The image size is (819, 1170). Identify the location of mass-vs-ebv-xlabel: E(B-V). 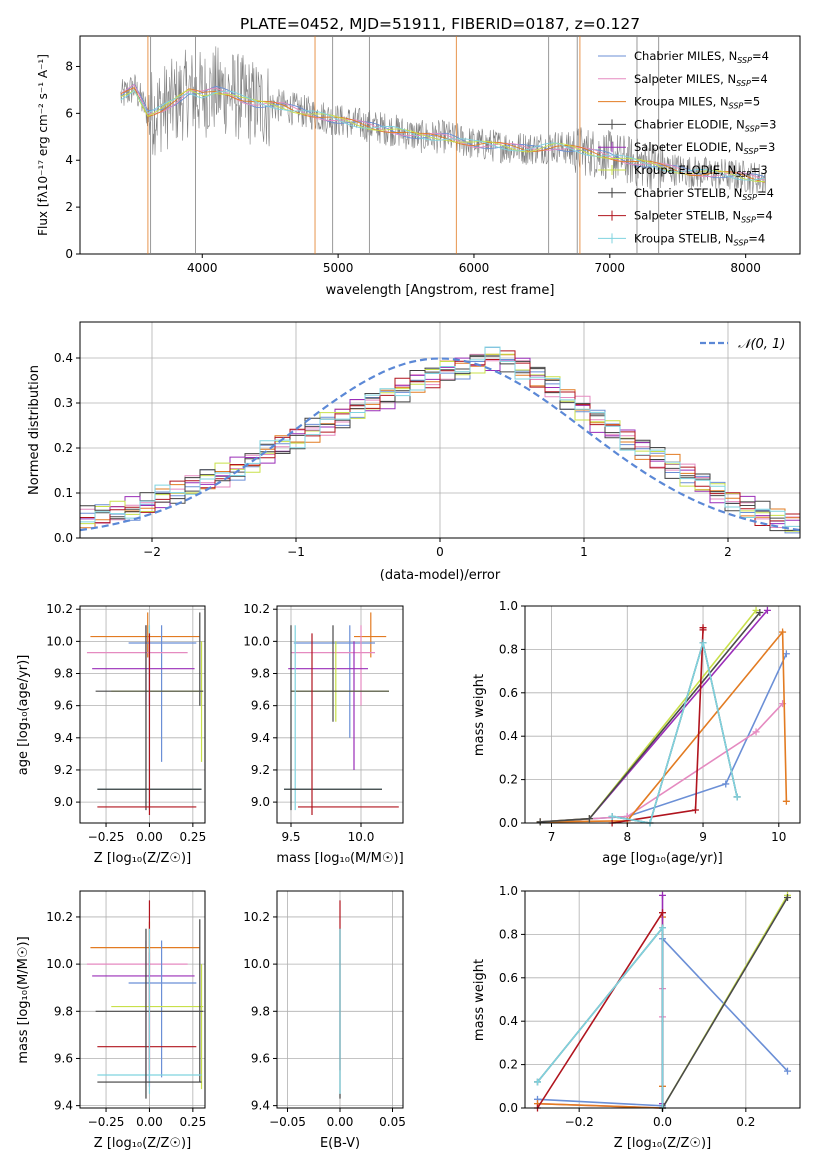
(340, 1143).